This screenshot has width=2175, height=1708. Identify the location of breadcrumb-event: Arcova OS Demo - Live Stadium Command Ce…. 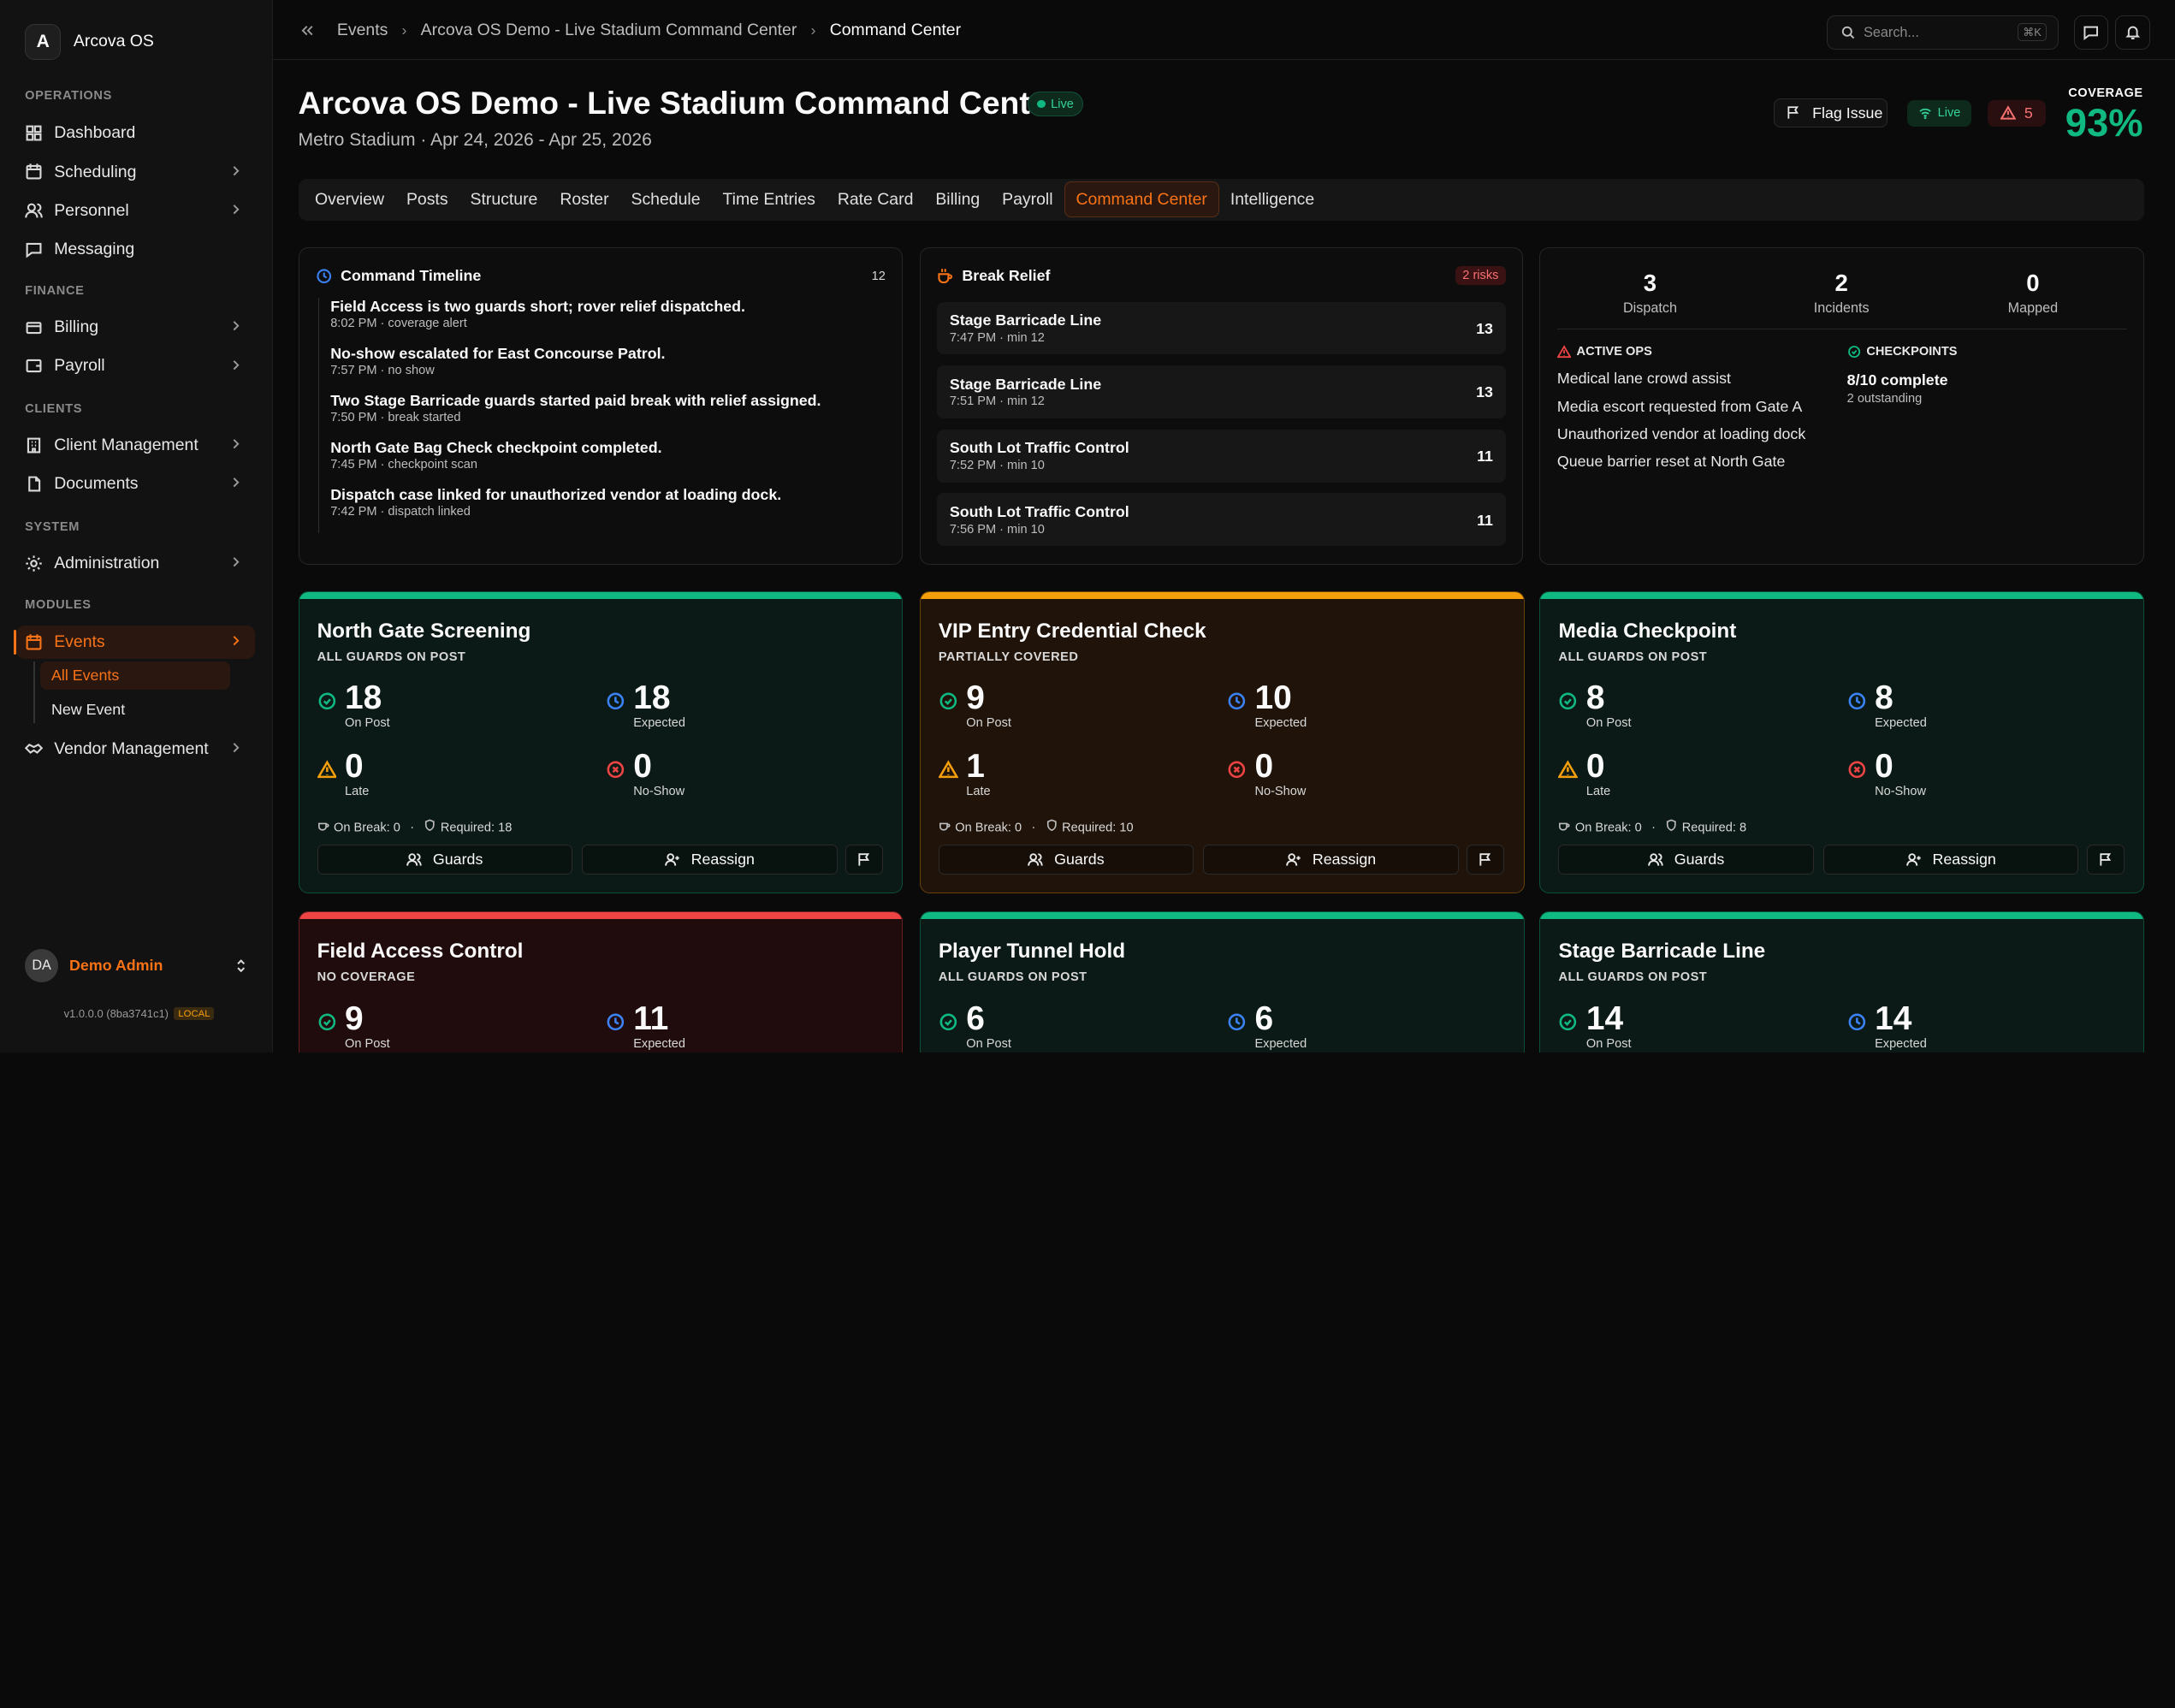
(608, 30).